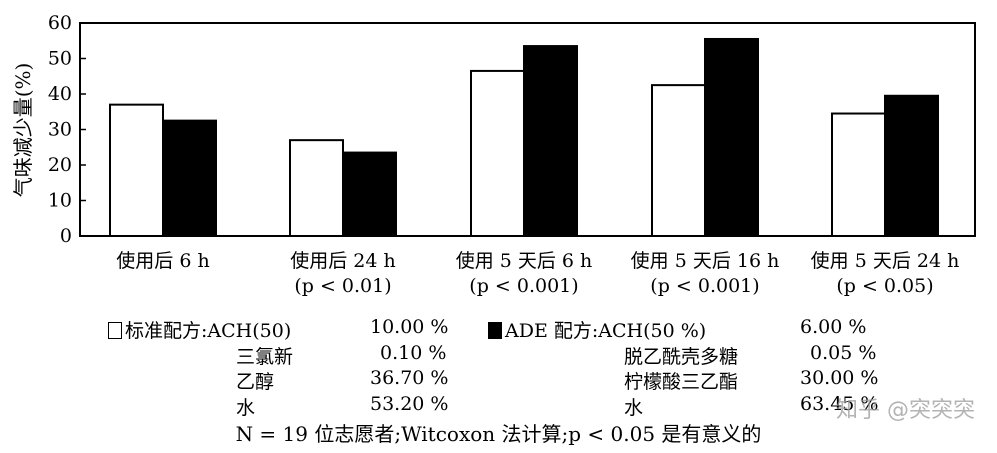 Image resolution: width=997 pixels, height=453 pixels. Describe the element at coordinates (839, 378) in the screenshot. I see `legend-right-value-2: 30.00 %` at that location.